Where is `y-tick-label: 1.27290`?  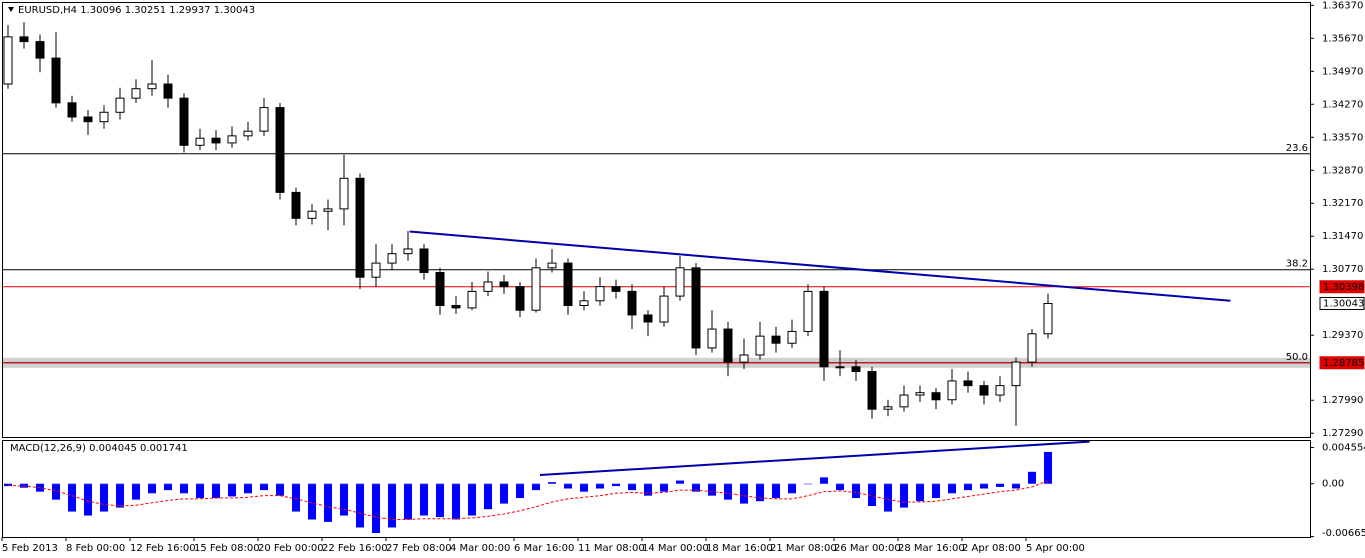
y-tick-label: 1.27290 is located at coordinates (1342, 433).